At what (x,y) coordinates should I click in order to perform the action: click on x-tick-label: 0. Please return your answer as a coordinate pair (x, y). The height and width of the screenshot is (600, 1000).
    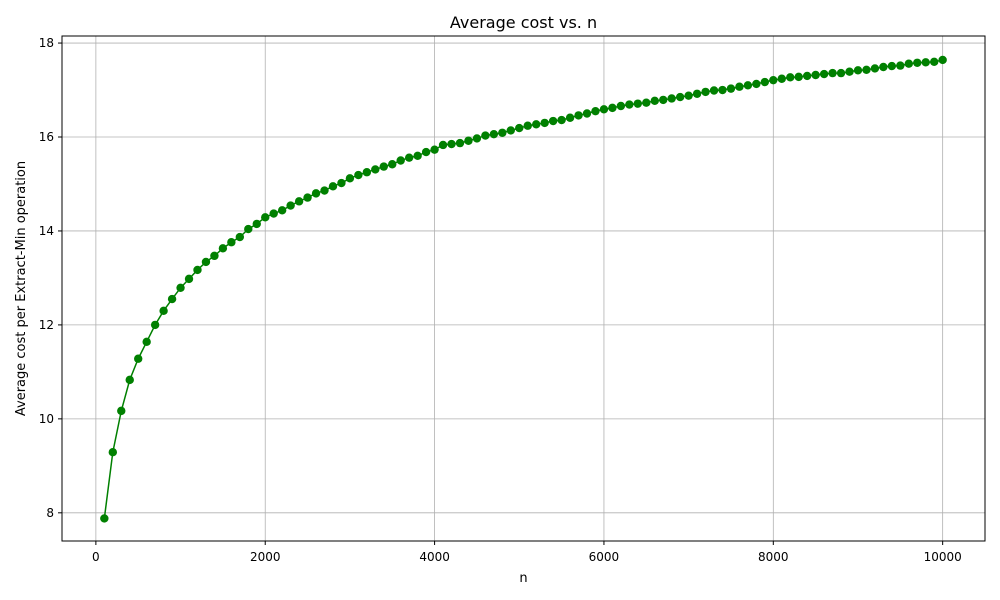
    Looking at the image, I should click on (96, 557).